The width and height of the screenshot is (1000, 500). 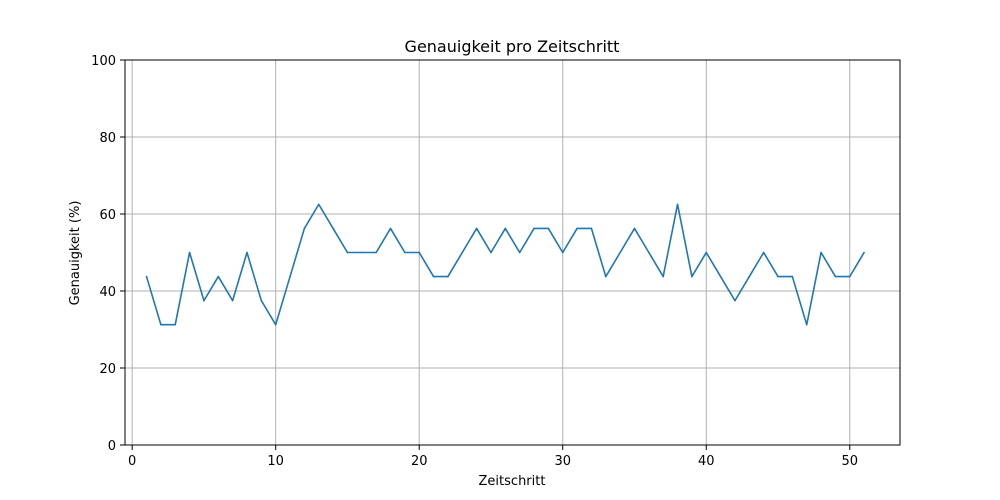 What do you see at coordinates (132, 461) in the screenshot?
I see `x-tick-label: 0` at bounding box center [132, 461].